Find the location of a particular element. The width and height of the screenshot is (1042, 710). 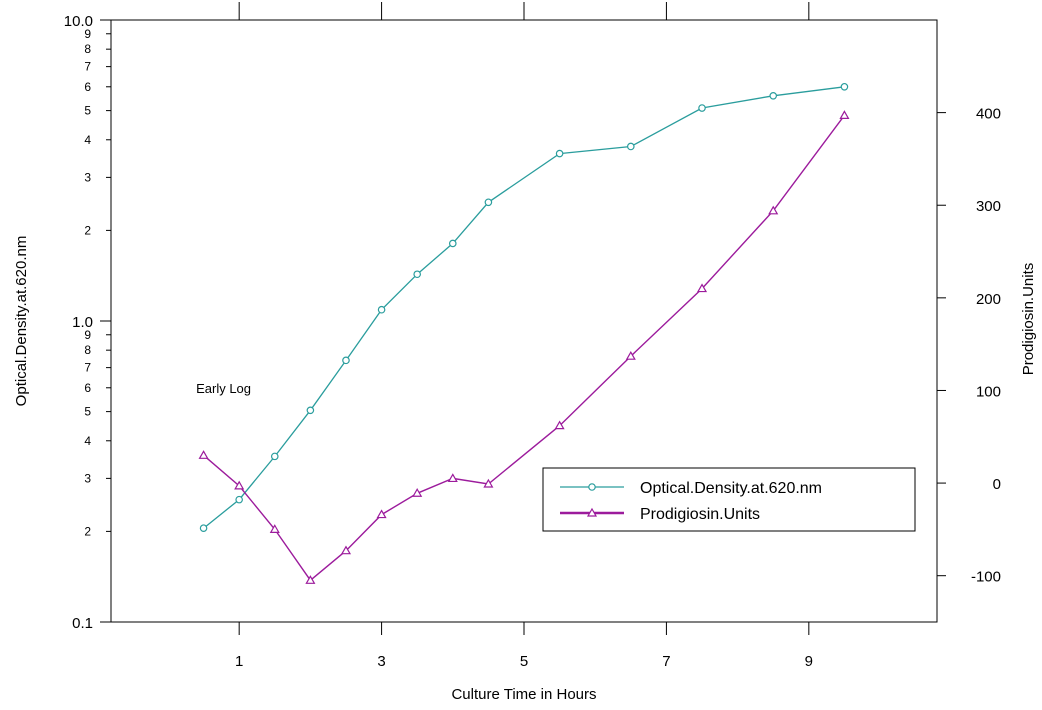

y-left-major-tick-label: 0.1 is located at coordinates (82, 623).